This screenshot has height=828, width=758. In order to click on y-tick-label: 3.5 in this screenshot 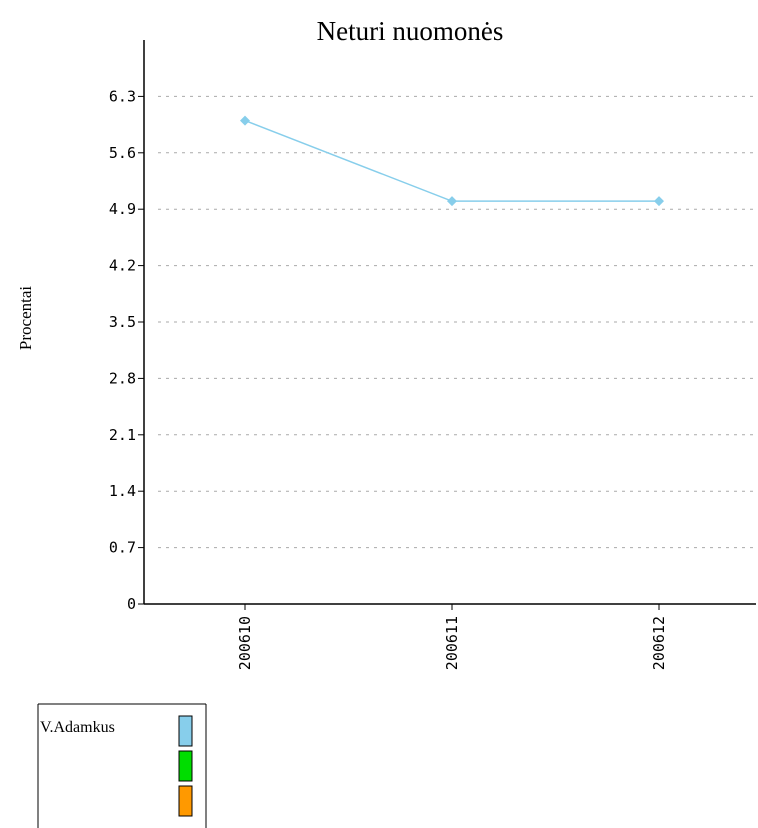, I will do `click(122, 322)`.